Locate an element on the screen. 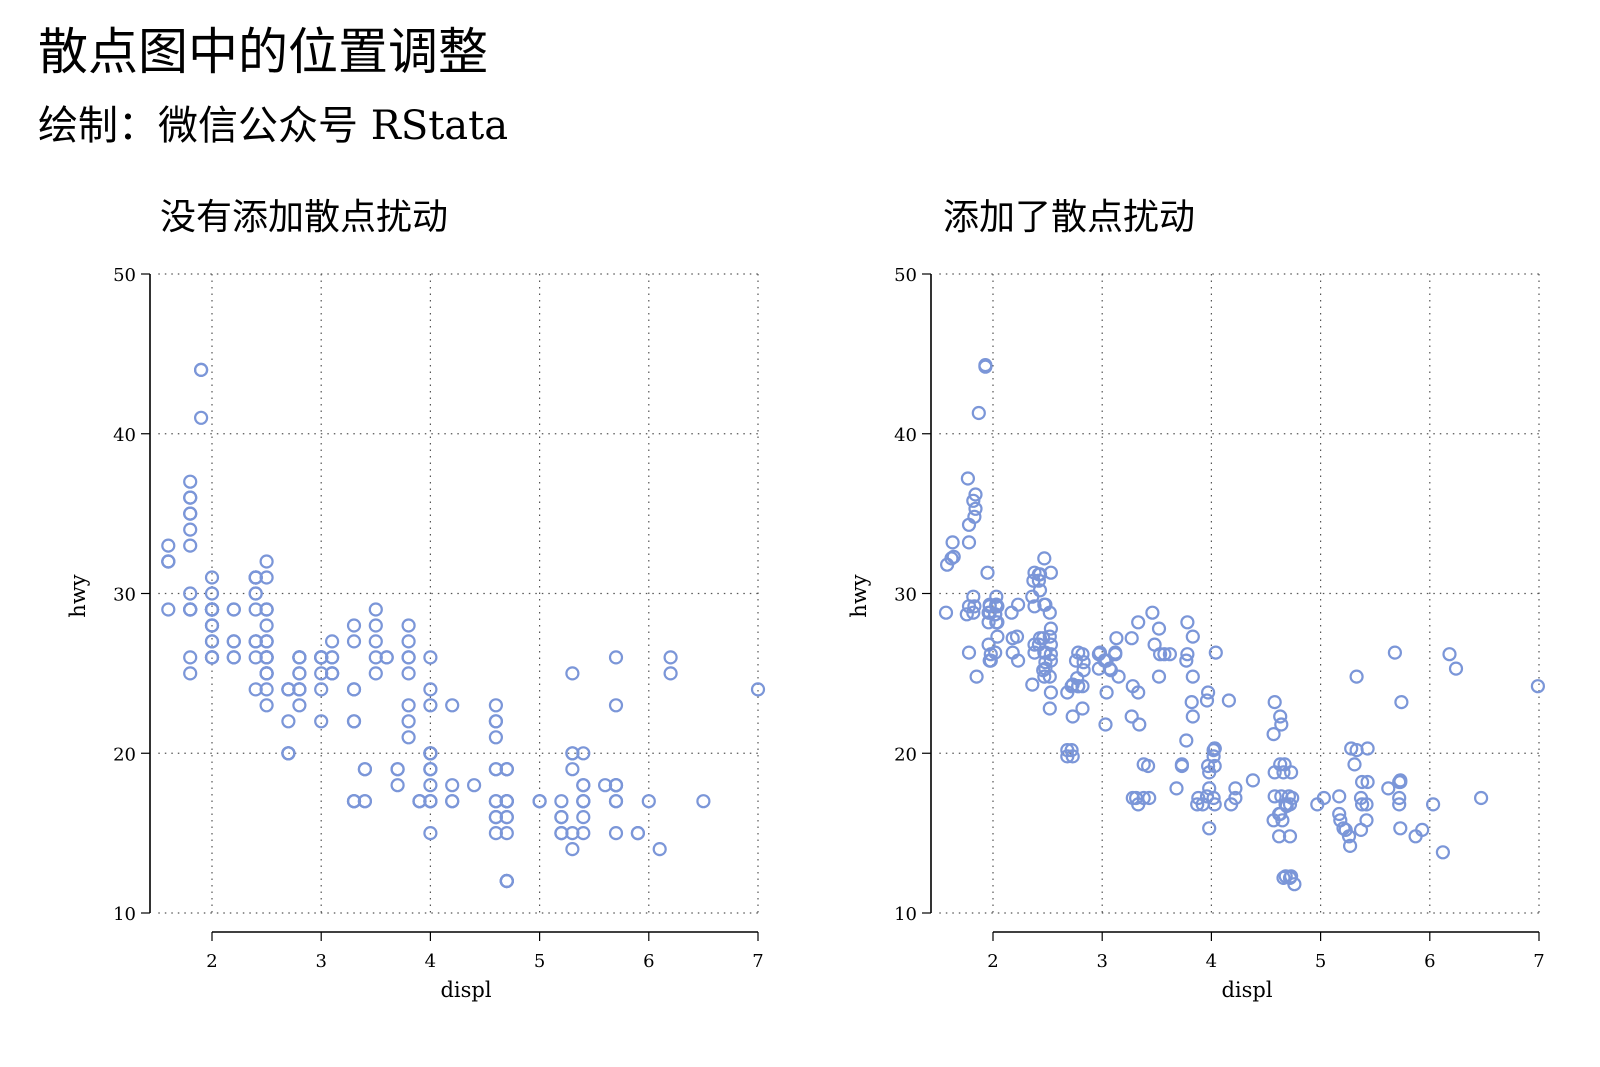  right-x-axis-title: displ is located at coordinates (1246, 990).